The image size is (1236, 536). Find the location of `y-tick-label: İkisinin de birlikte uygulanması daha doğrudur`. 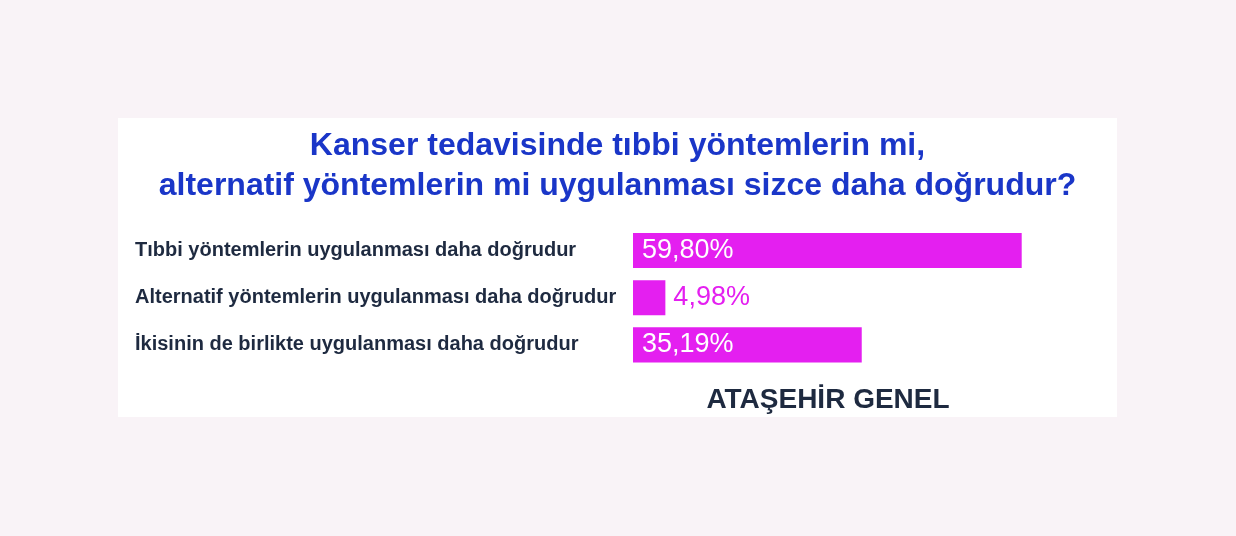

y-tick-label: İkisinin de birlikte uygulanması daha doğrudur is located at coordinates (357, 343).